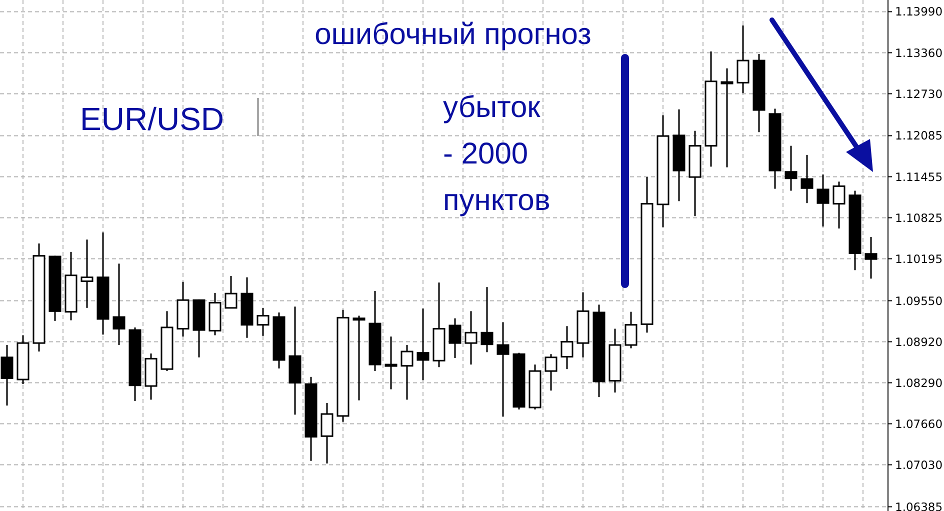  Describe the element at coordinates (919, 259) in the screenshot. I see `y-tick-label: 1.10195` at that location.